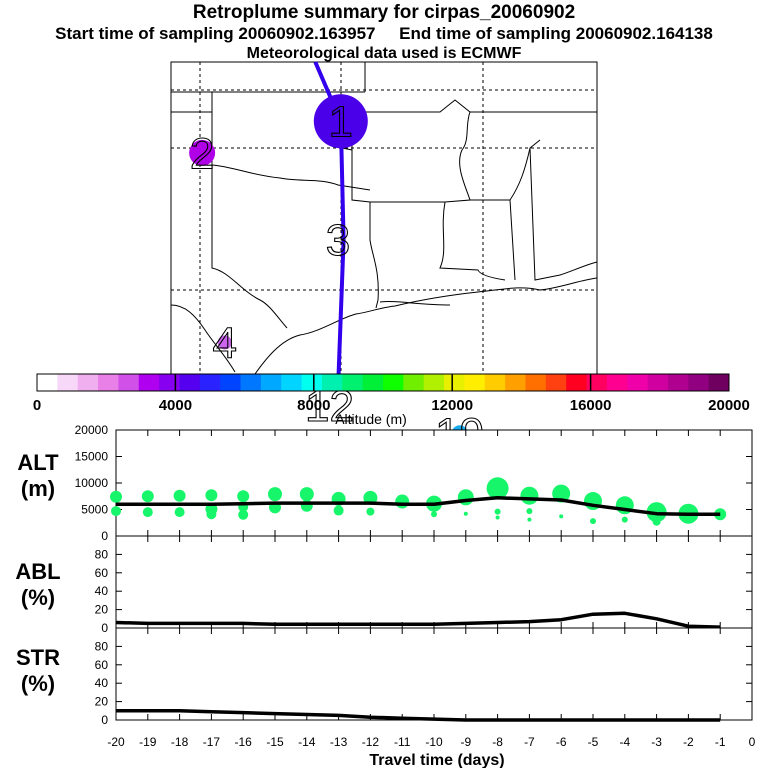  I want to click on x-tick-label: -10, so click(434, 742).